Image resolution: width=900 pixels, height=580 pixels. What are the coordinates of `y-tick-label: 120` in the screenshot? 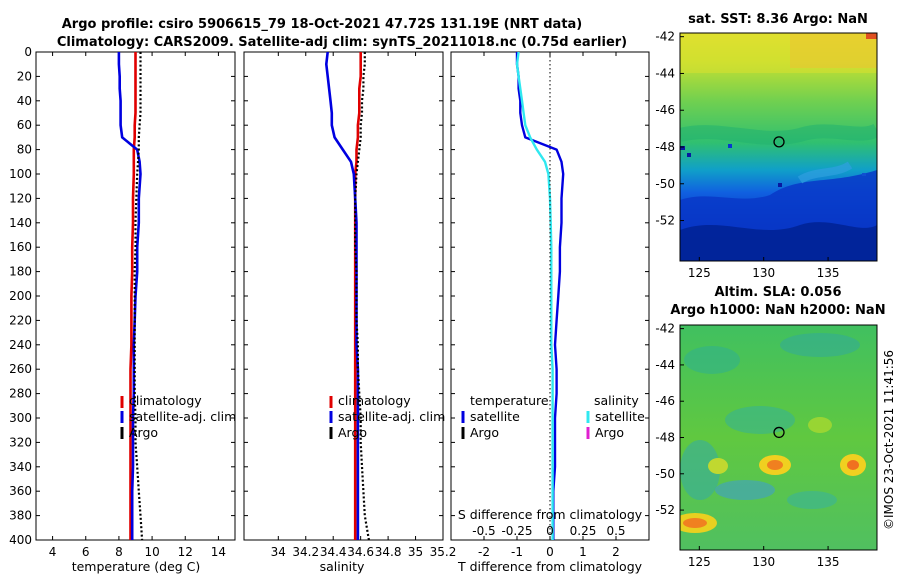 It's located at (20, 198).